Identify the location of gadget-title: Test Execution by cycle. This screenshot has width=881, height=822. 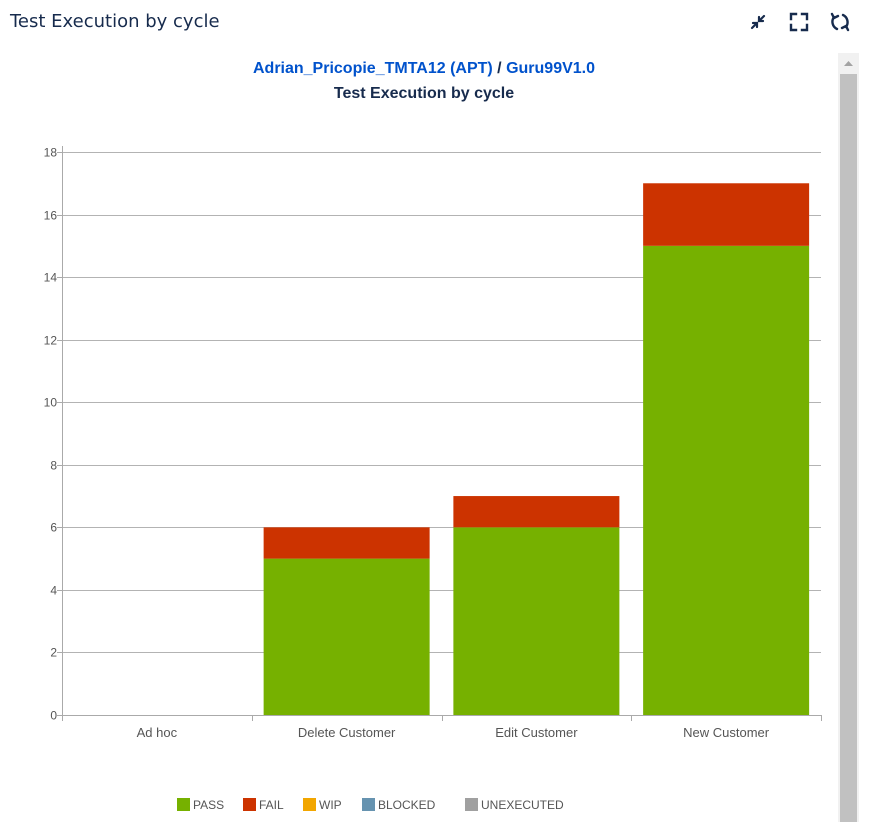
(115, 21).